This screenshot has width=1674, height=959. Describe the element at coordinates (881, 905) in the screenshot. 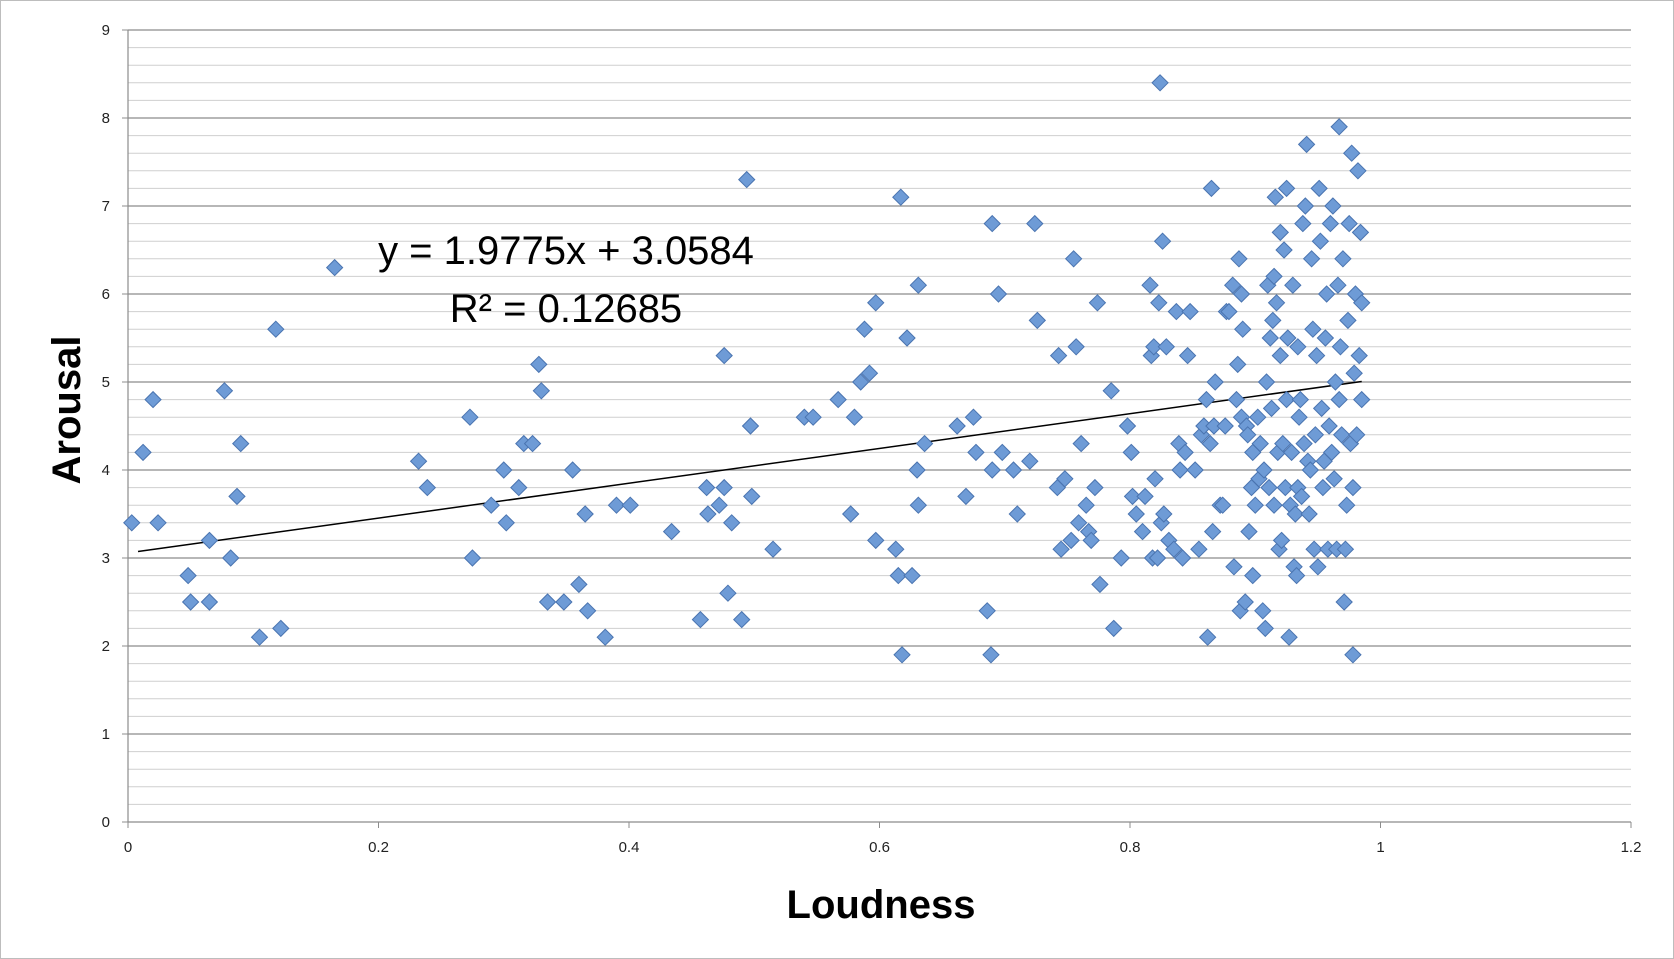

I see `x-axis-title: Loudness` at that location.